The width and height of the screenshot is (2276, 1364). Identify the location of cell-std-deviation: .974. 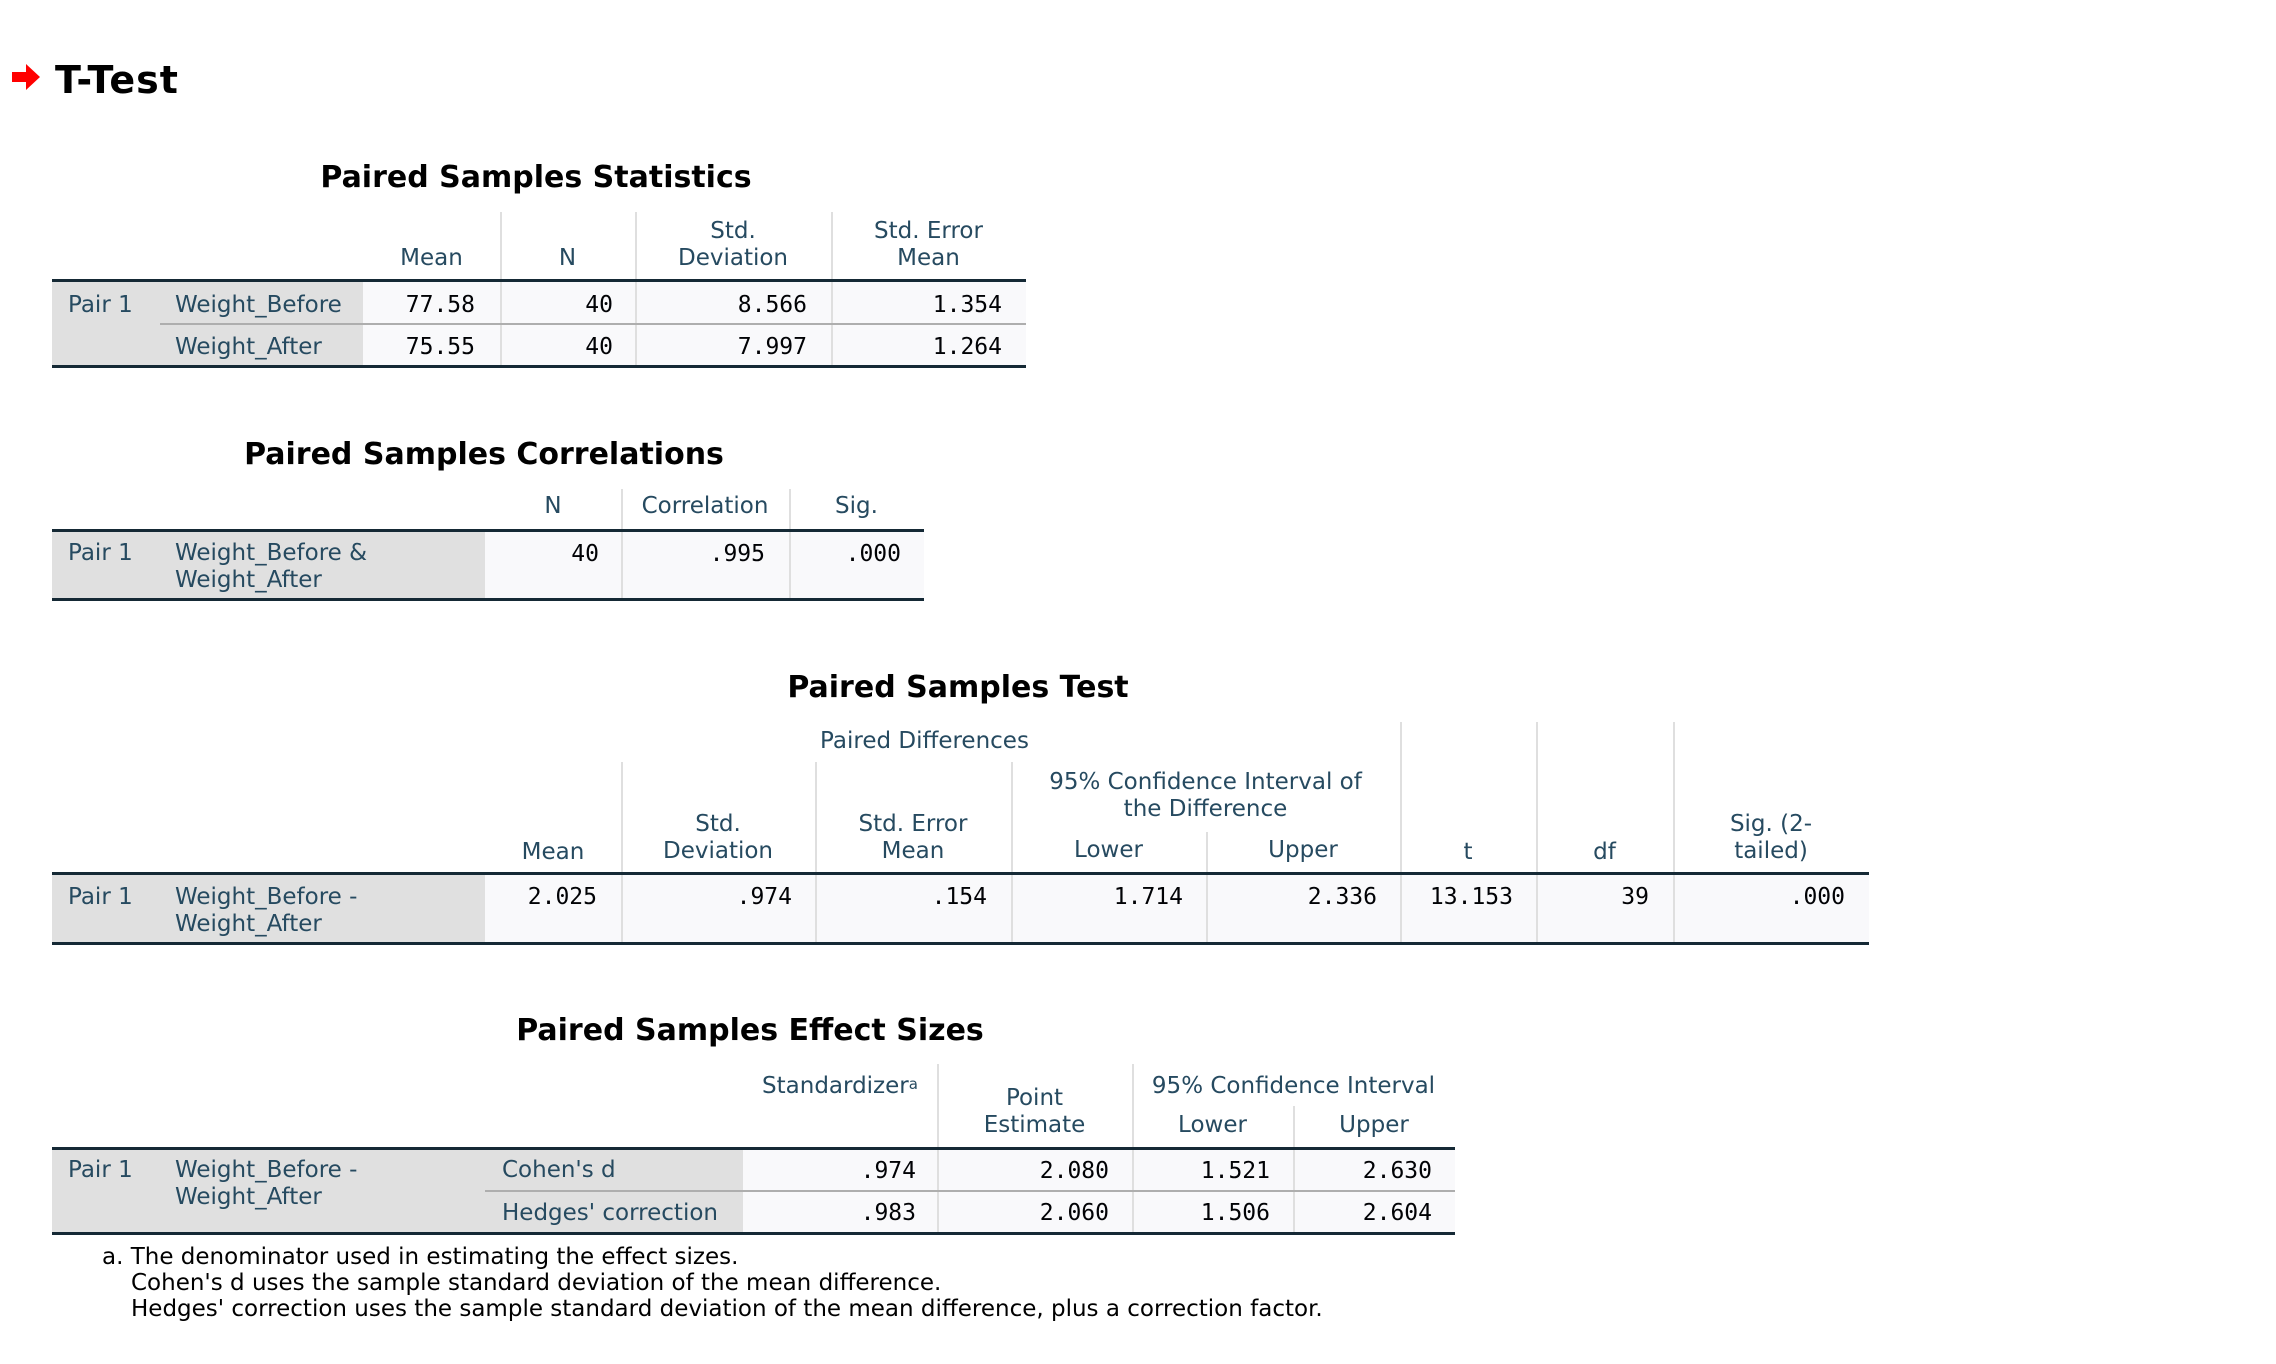
(764, 897).